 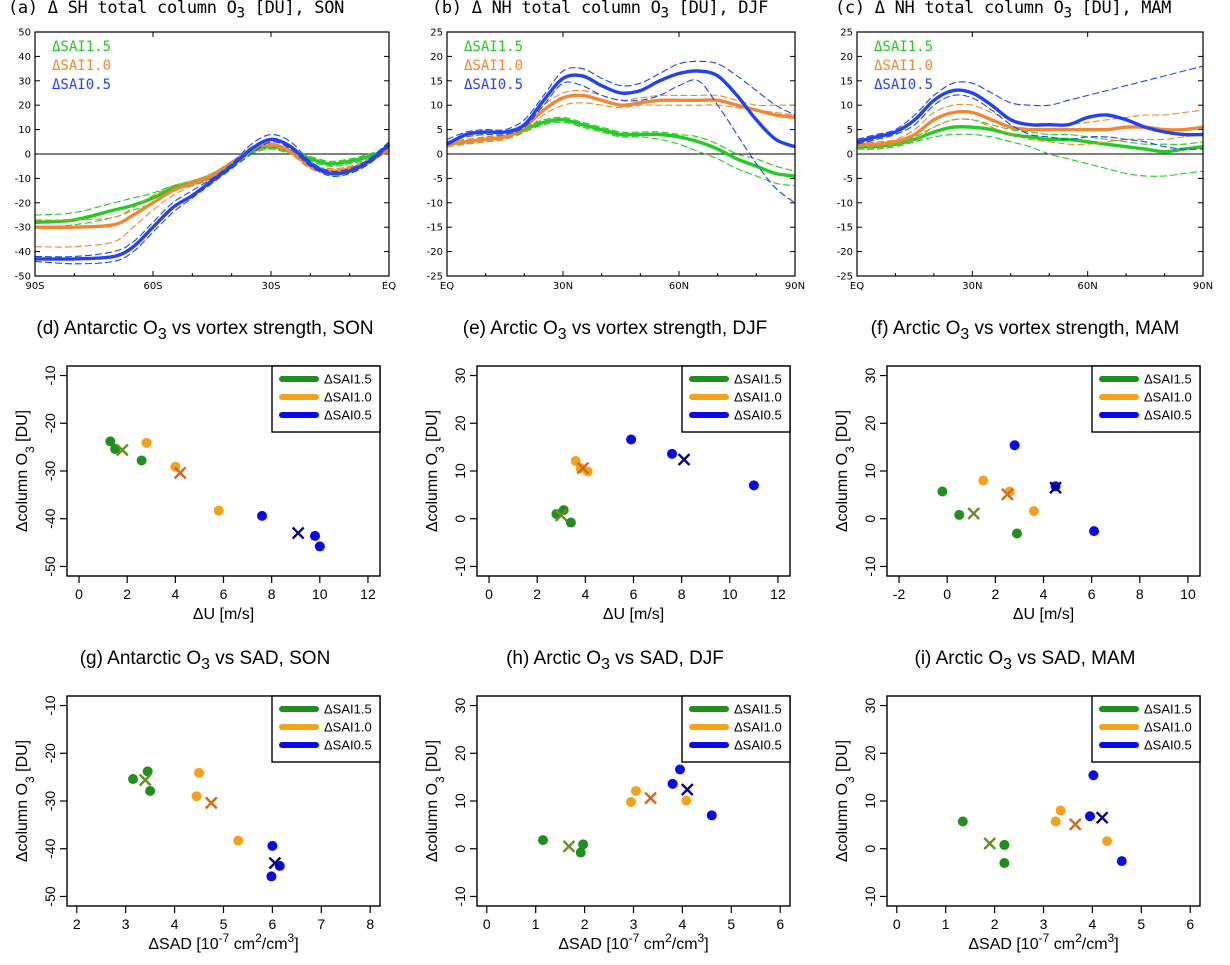 What do you see at coordinates (24, 33) in the screenshot?
I see `y-tick-label: 50` at bounding box center [24, 33].